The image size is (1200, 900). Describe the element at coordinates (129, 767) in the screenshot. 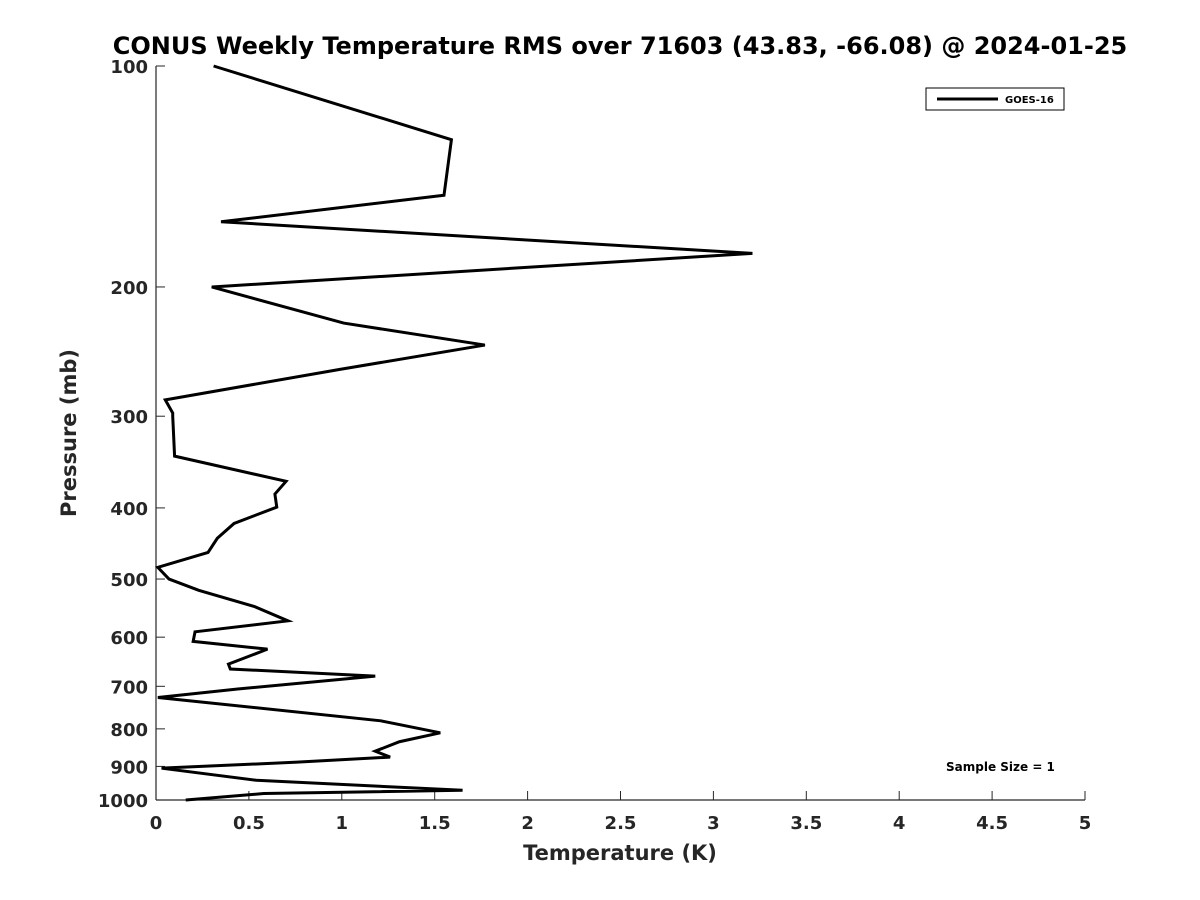

I see `y-tick-label: 900` at that location.